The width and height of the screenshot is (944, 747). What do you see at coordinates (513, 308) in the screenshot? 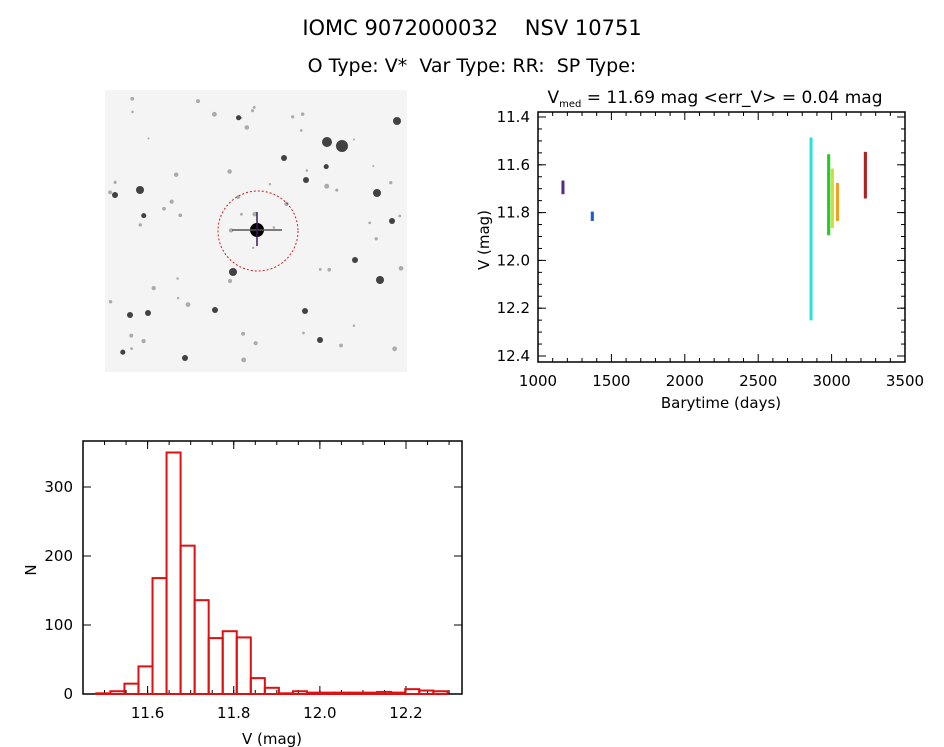
I see `y-tick-label: 12.2` at bounding box center [513, 308].